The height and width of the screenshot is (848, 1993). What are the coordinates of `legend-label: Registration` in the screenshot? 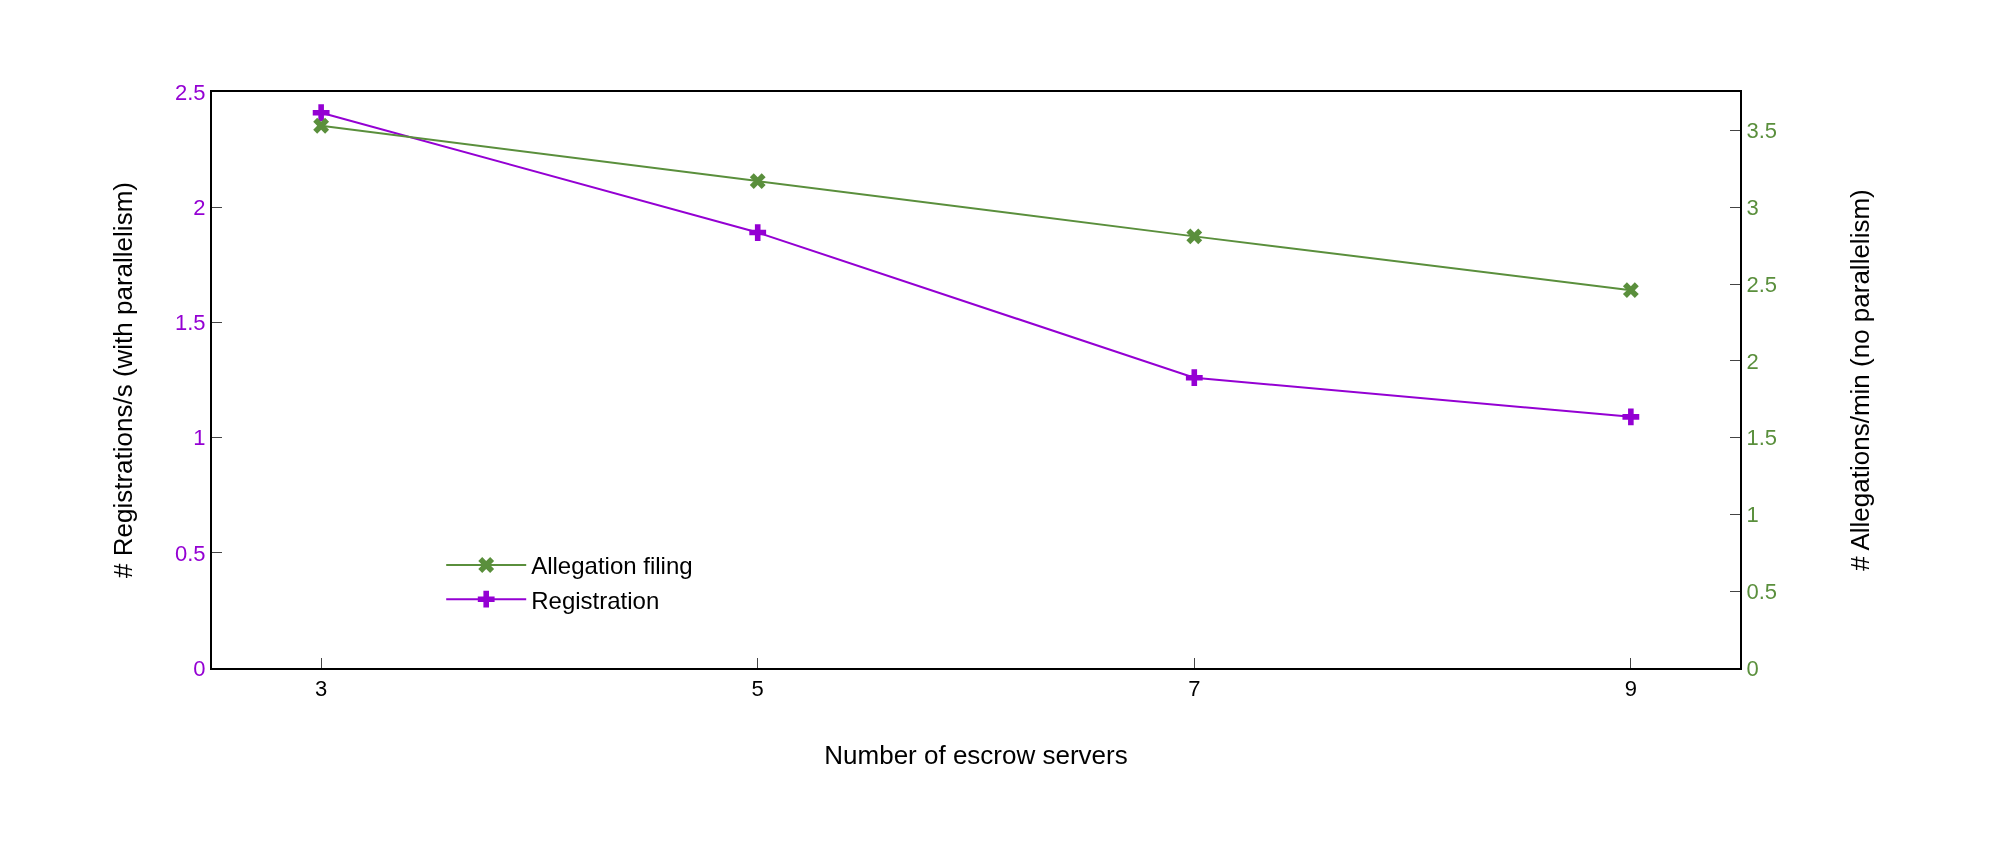 It's located at (595, 600).